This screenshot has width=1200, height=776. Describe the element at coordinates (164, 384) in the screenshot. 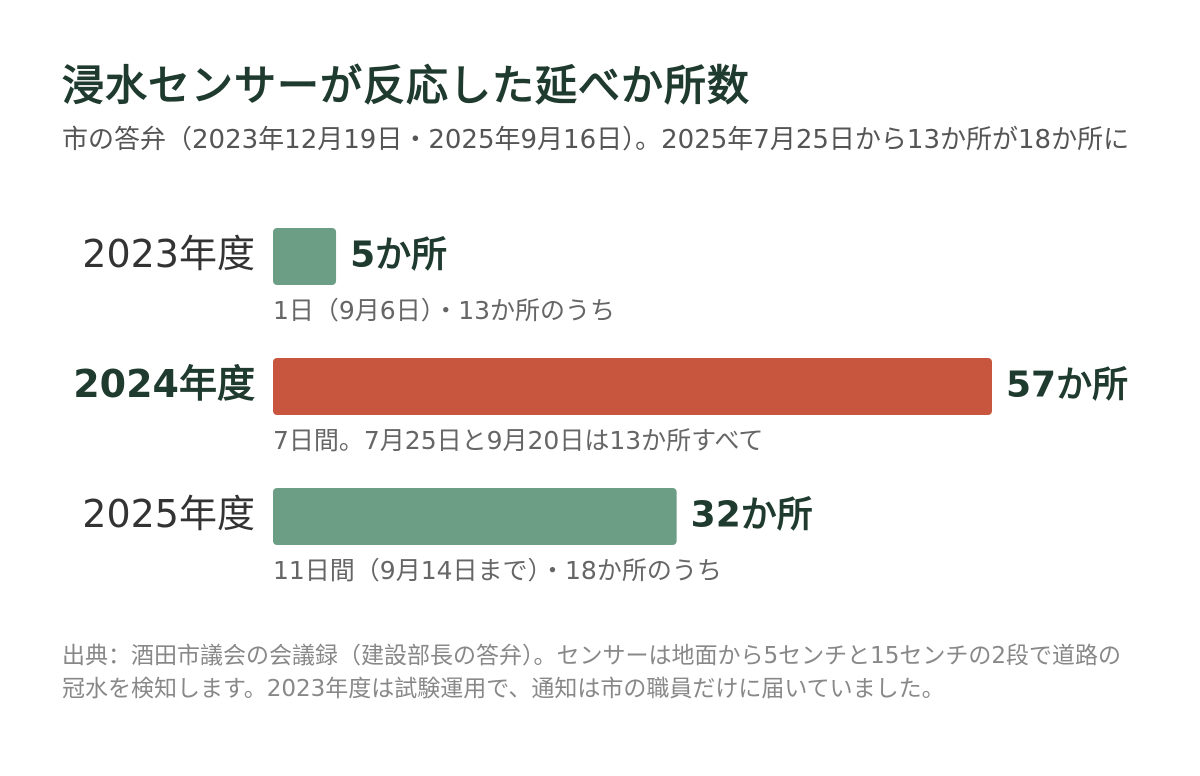

I see `category-label: 2024年度` at that location.